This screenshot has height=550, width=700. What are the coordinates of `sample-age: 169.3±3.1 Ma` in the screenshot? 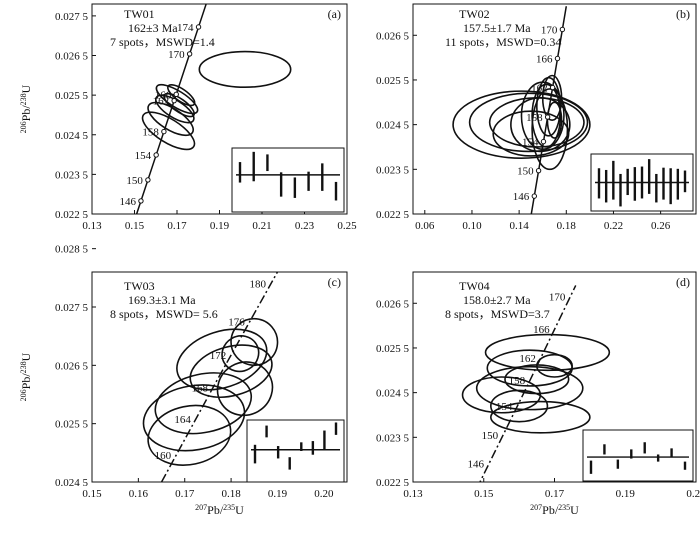 It's located at (162, 300).